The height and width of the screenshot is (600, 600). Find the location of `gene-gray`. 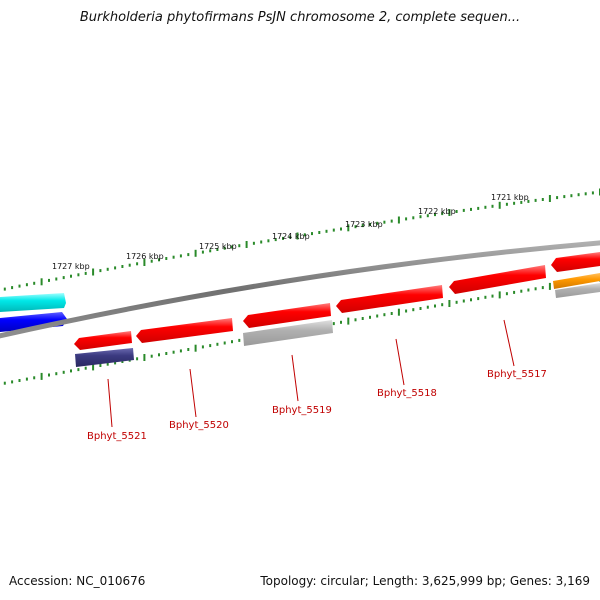

gene-gray is located at coordinates (288, 333).